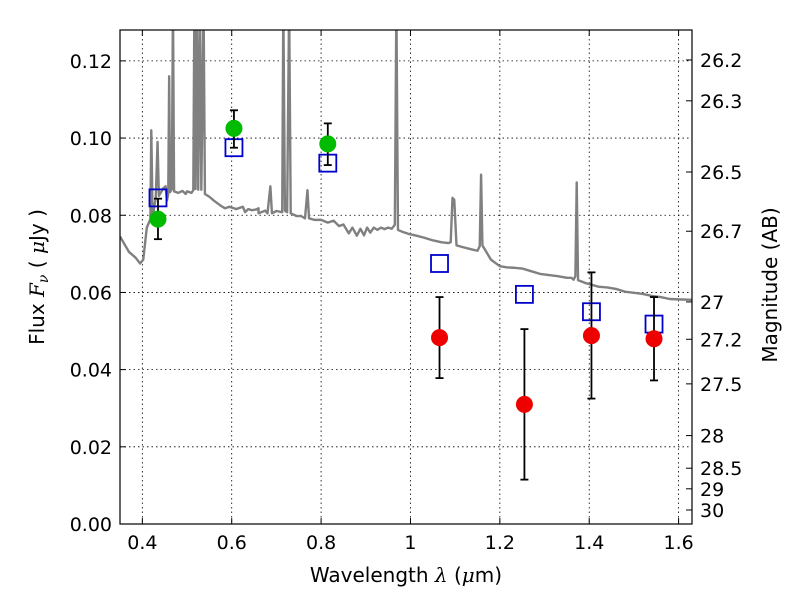 This screenshot has width=800, height=600. I want to click on y-tick-label: 0.08, so click(91, 216).